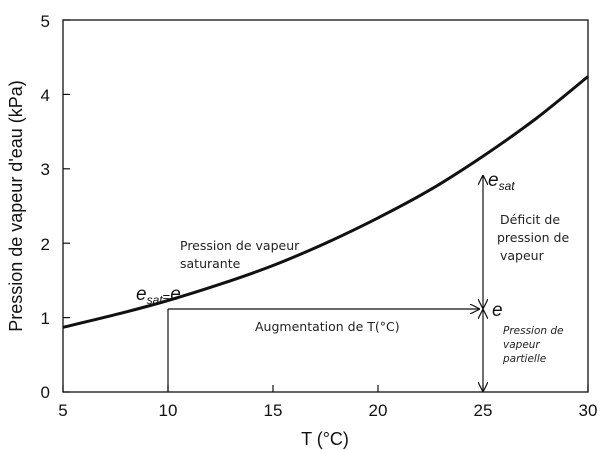 The image size is (601, 450). What do you see at coordinates (501, 181) in the screenshot?
I see `esat-label: esat` at bounding box center [501, 181].